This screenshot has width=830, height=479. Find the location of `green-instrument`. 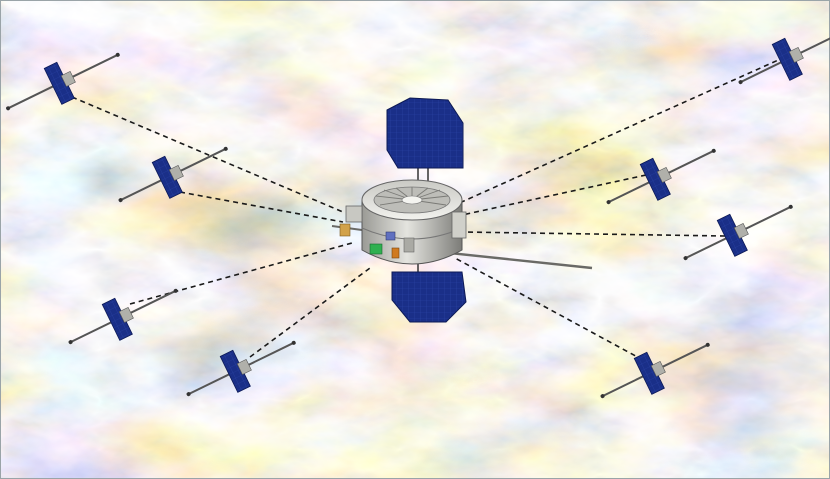

green-instrument is located at coordinates (376, 249).